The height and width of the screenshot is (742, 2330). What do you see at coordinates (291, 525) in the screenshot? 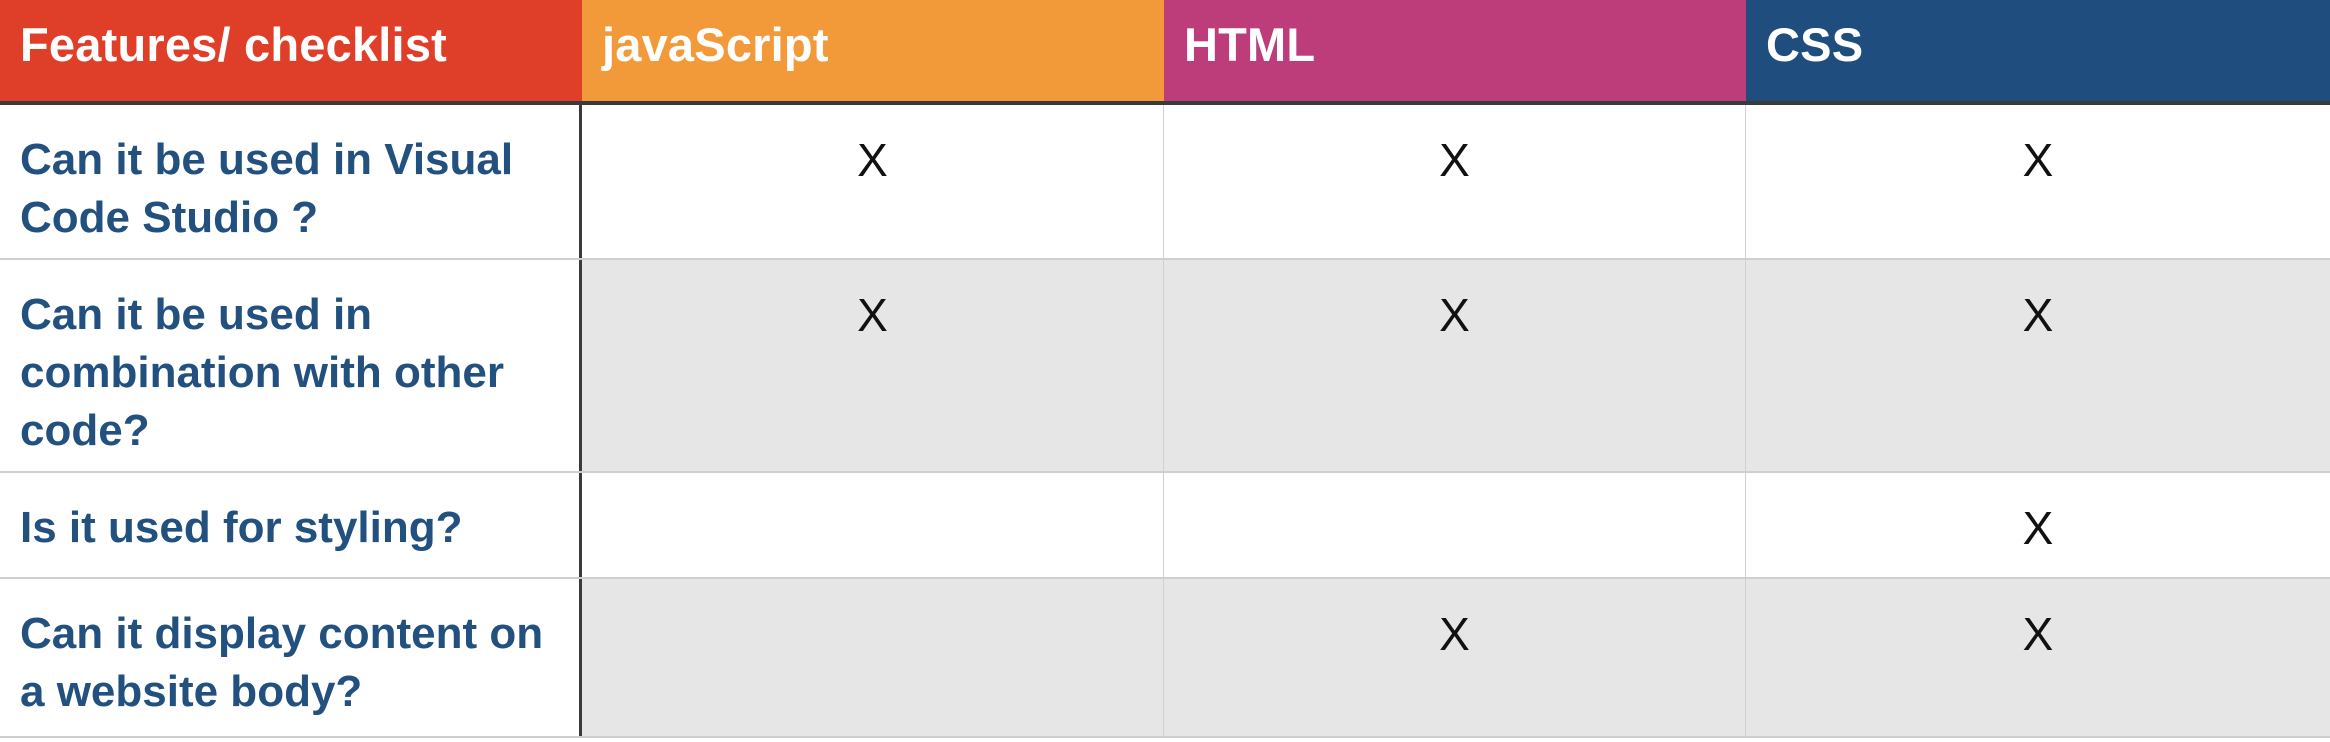
I see `feature-label: Is it used for styling?` at bounding box center [291, 525].